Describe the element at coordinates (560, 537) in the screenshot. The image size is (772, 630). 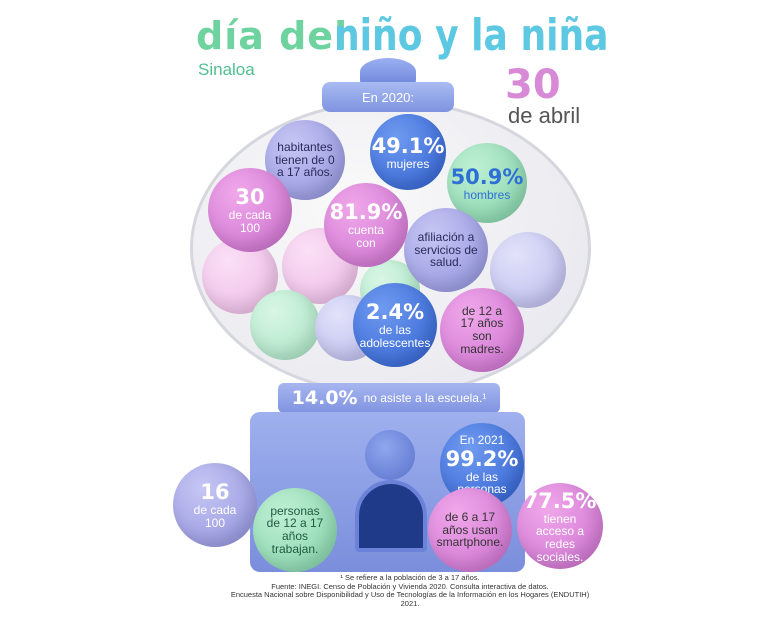
I see `ball-label: tienen acceso a redes sociales.` at that location.